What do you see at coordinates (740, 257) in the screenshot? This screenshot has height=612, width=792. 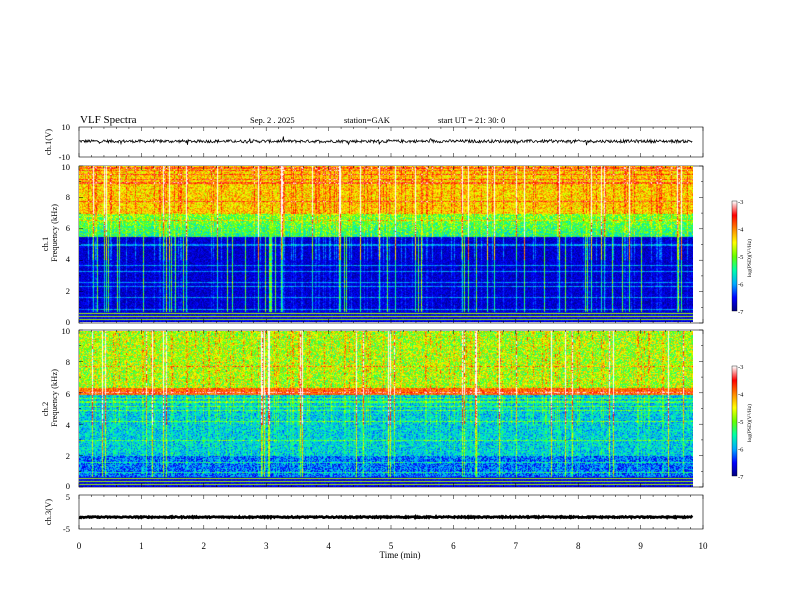 I see `ch1-cbar-tick--5: -5` at bounding box center [740, 257].